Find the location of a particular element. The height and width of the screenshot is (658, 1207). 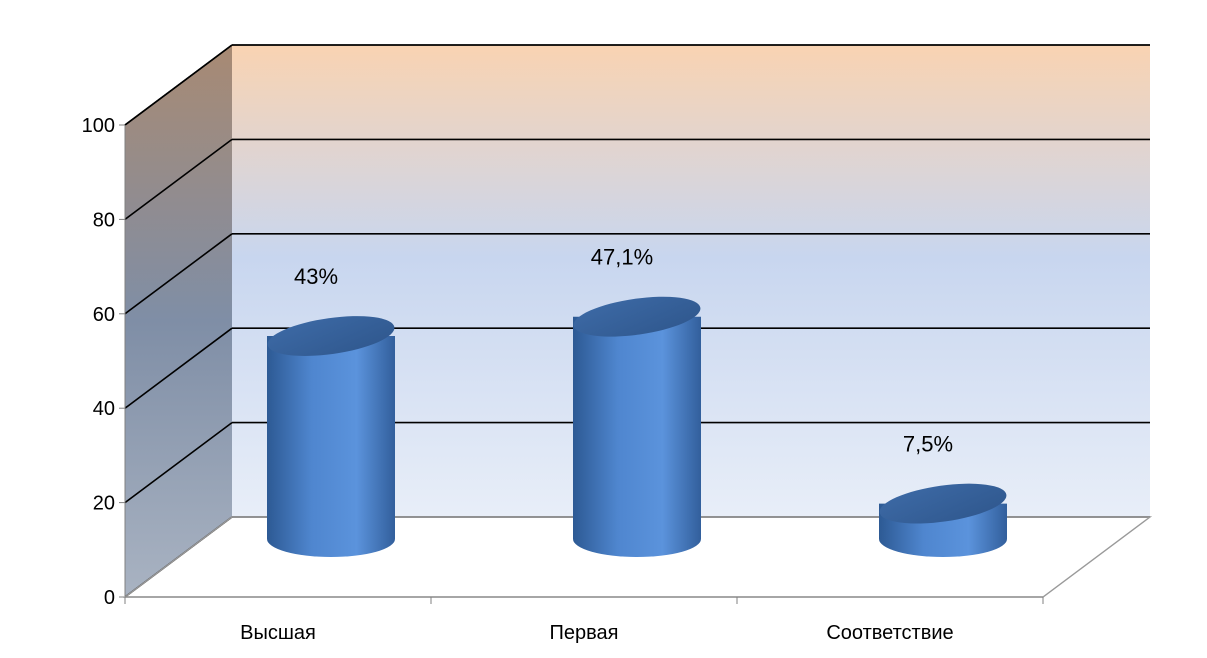

category-label: Высшая is located at coordinates (278, 633).